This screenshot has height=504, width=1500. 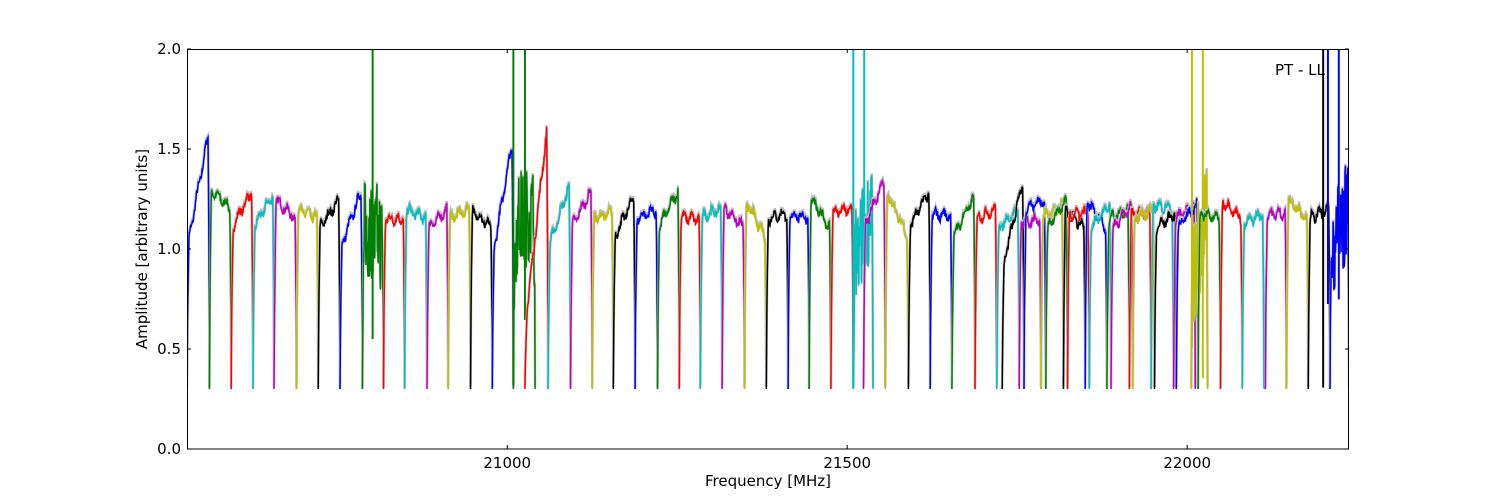 I want to click on annotation-label: PT - LL, so click(x=1300, y=70).